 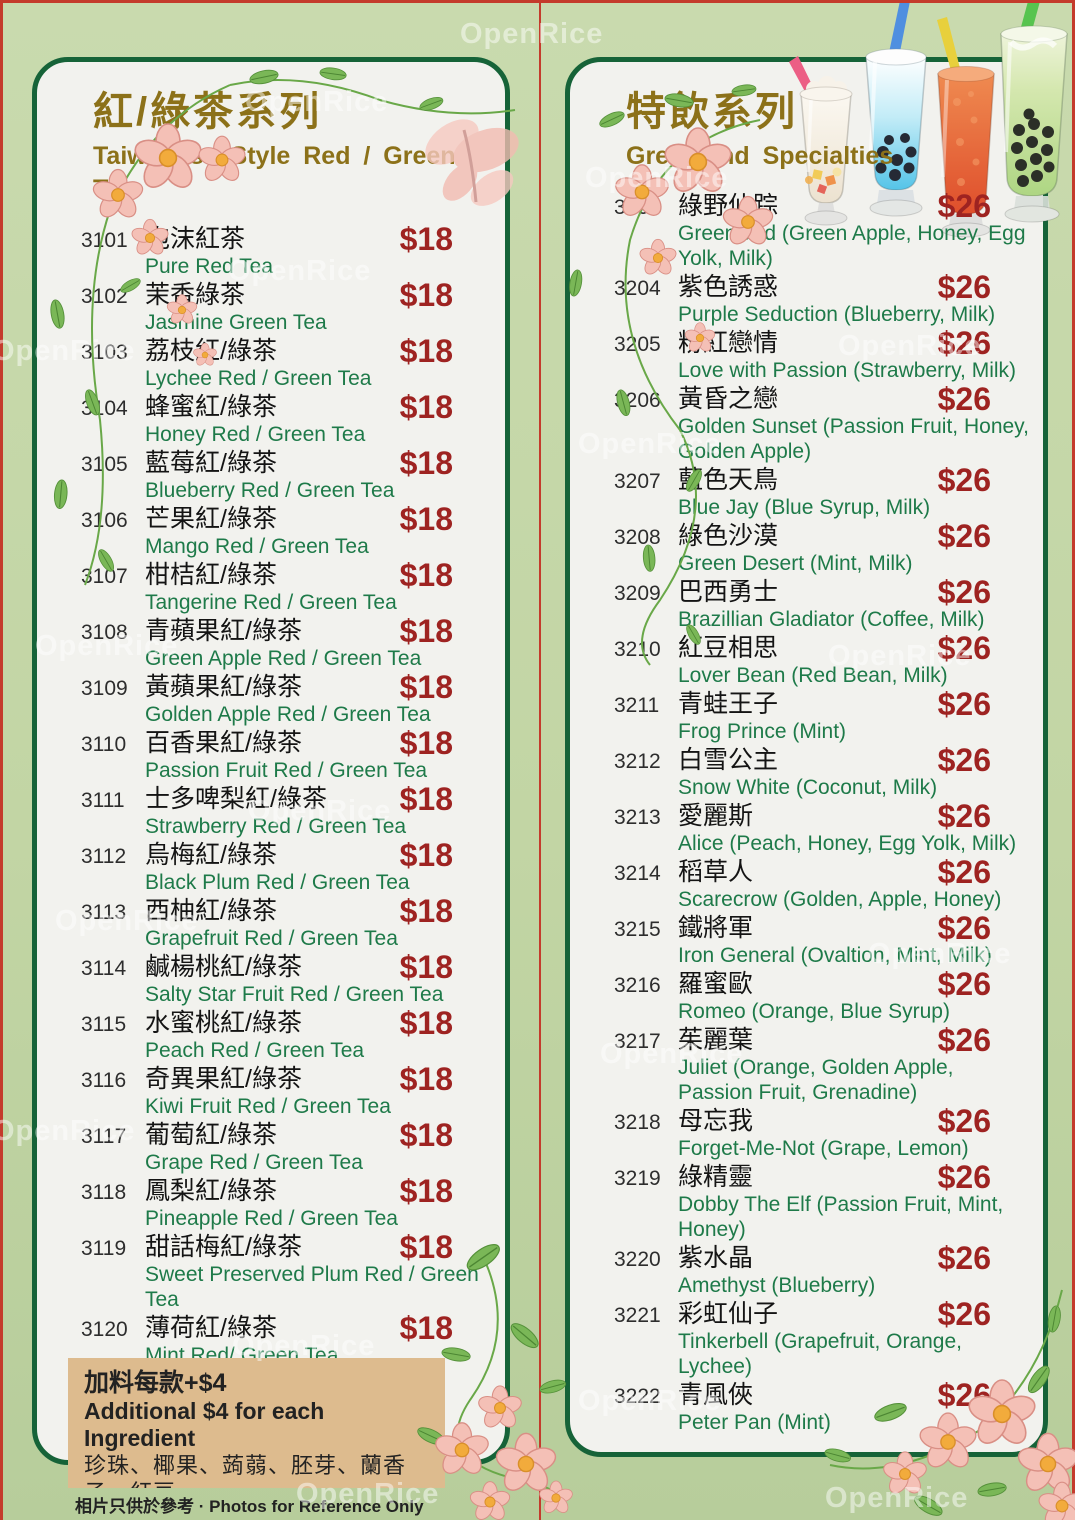 What do you see at coordinates (822, 771) in the screenshot?
I see `menu-item-row: 3212 白雪公主 Snow White (Coconut, Milk) $26` at bounding box center [822, 771].